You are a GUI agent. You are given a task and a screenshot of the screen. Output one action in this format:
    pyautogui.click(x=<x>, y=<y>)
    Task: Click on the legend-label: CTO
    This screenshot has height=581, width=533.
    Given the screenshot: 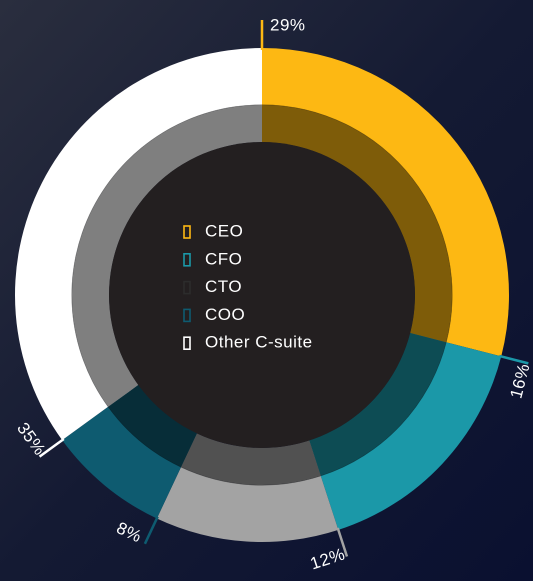 What is the action you would take?
    pyautogui.click(x=223, y=286)
    